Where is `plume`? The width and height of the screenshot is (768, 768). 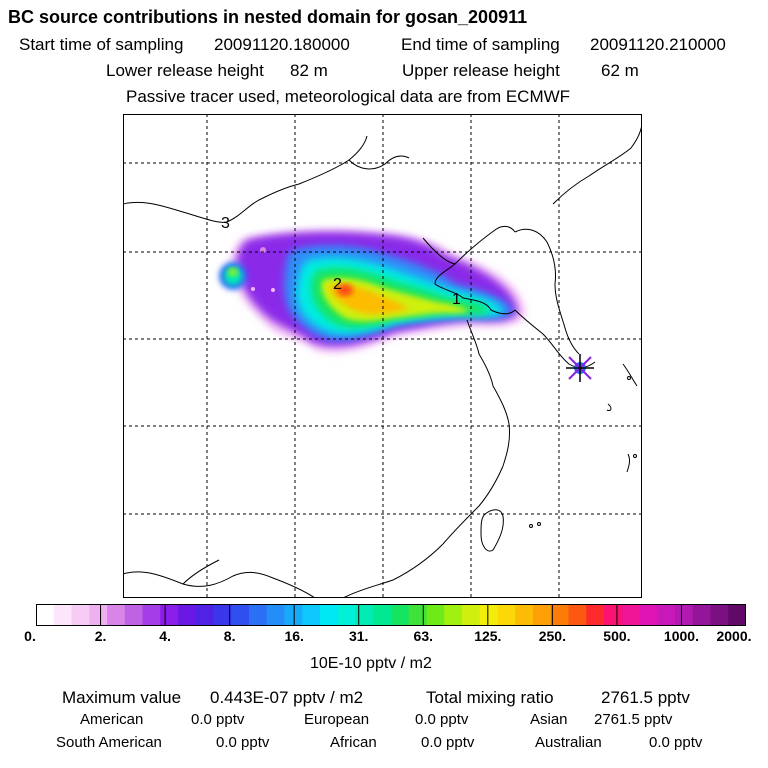
plume is located at coordinates (372, 291).